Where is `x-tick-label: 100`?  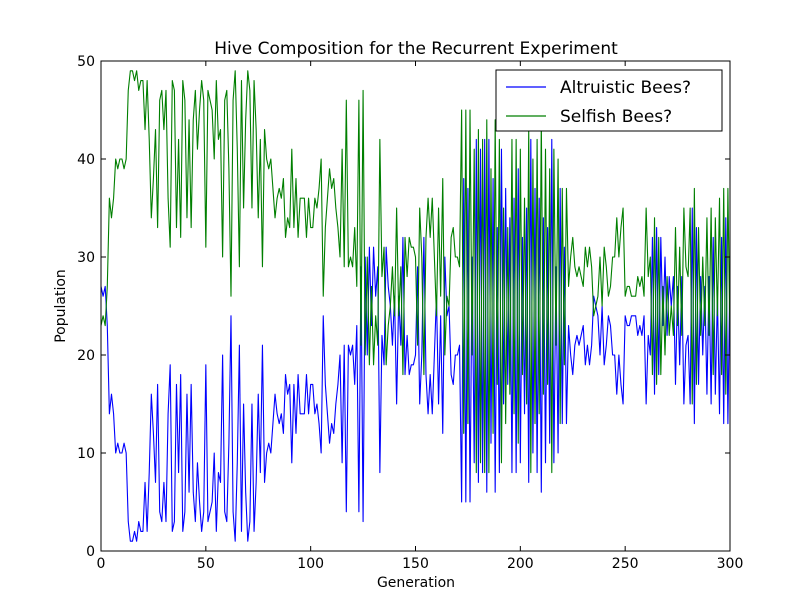 x-tick-label: 100 is located at coordinates (310, 564).